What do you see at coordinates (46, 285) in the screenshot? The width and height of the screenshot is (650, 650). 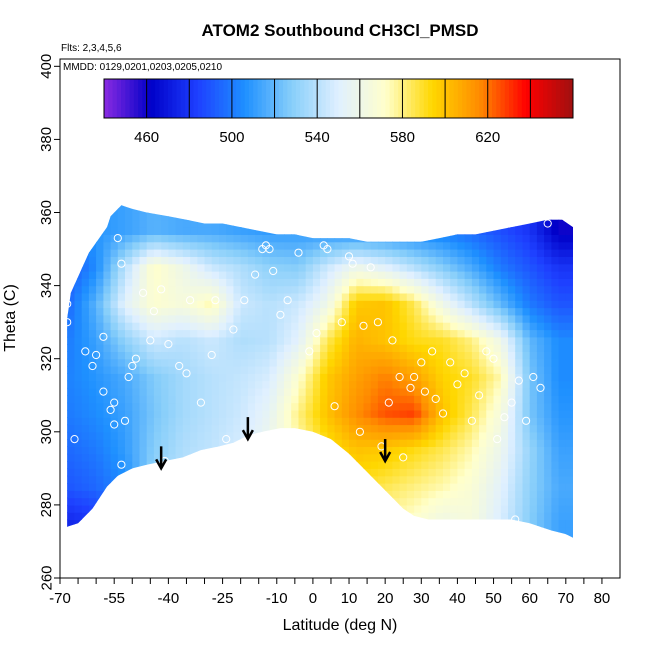 I see `y-tick-label: 340` at bounding box center [46, 285].